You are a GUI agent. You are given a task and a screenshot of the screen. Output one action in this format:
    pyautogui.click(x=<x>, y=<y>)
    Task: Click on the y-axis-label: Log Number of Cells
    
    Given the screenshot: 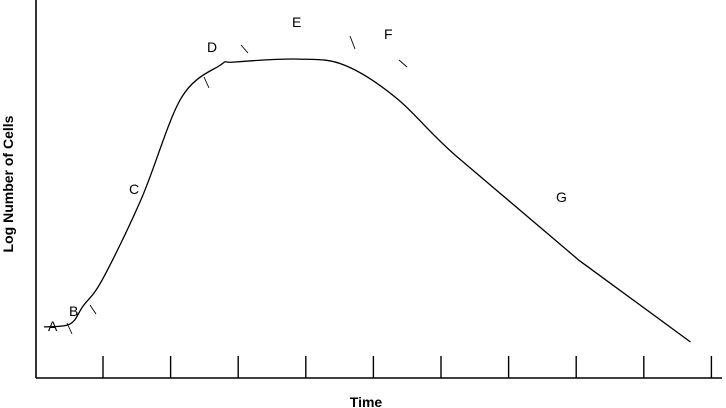 What is the action you would take?
    pyautogui.click(x=8, y=183)
    